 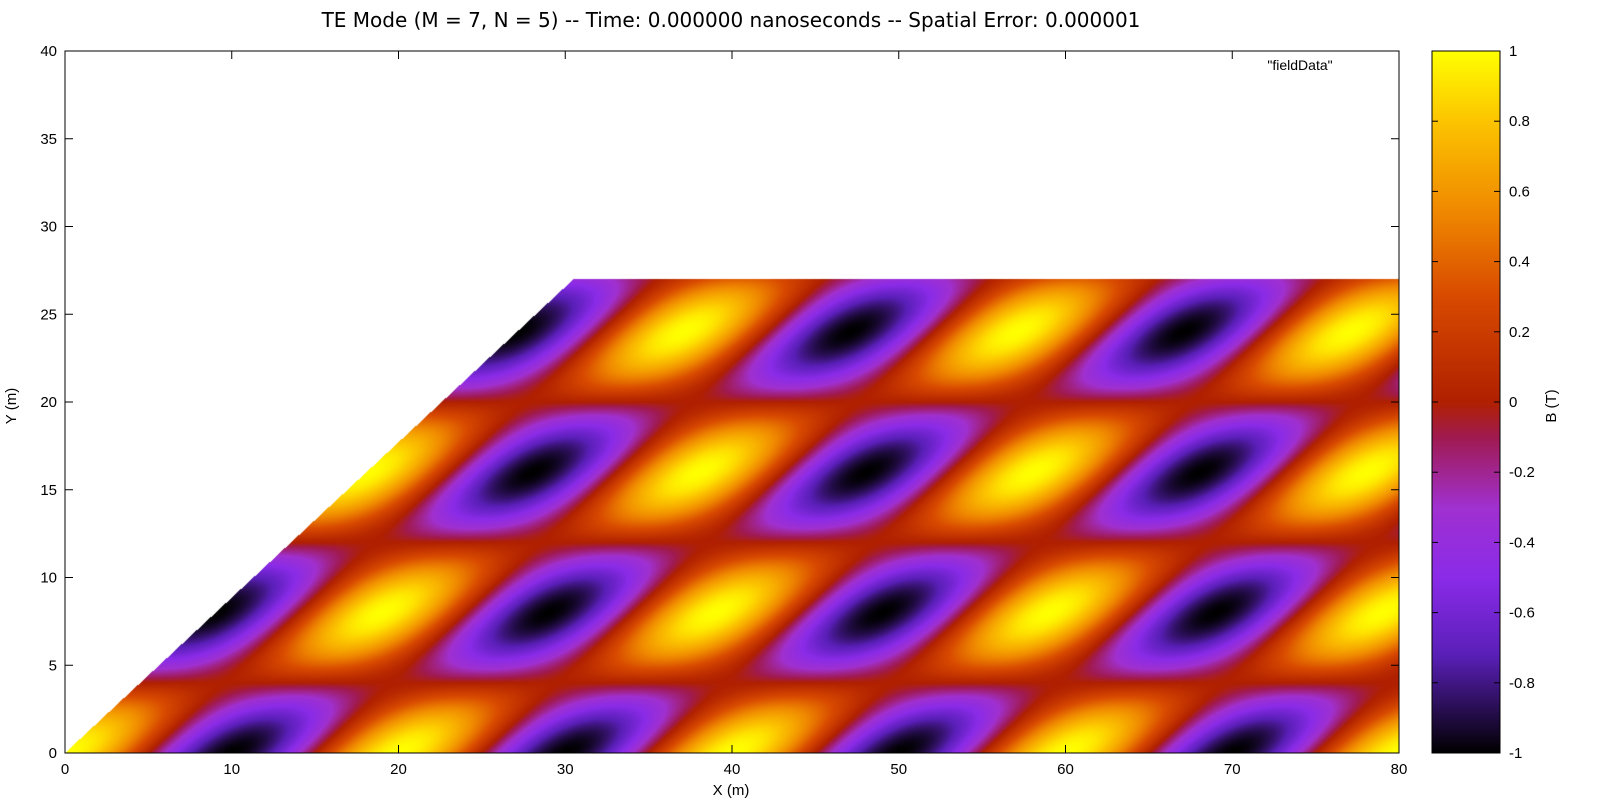 I want to click on y-tick-label: 15, so click(x=48, y=490).